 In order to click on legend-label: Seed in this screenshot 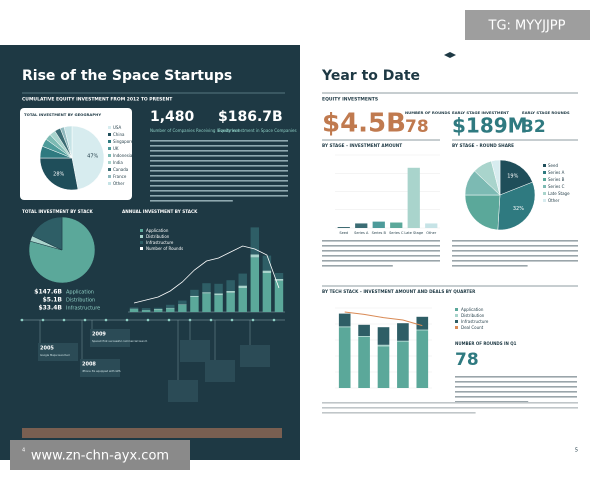, I will do `click(553, 165)`.